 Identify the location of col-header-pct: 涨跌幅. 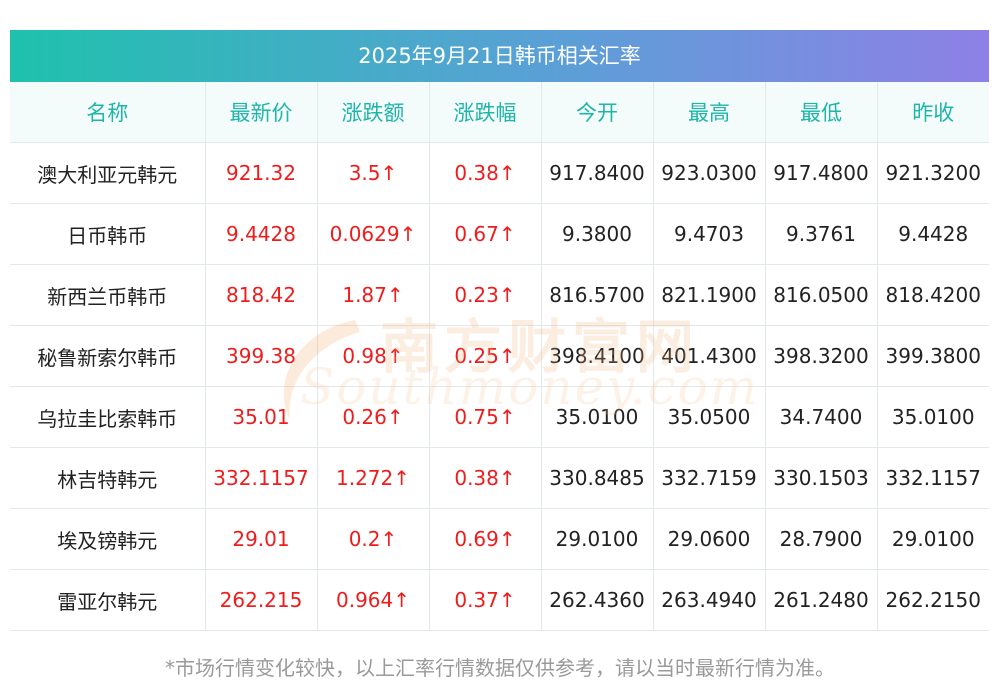
(485, 112).